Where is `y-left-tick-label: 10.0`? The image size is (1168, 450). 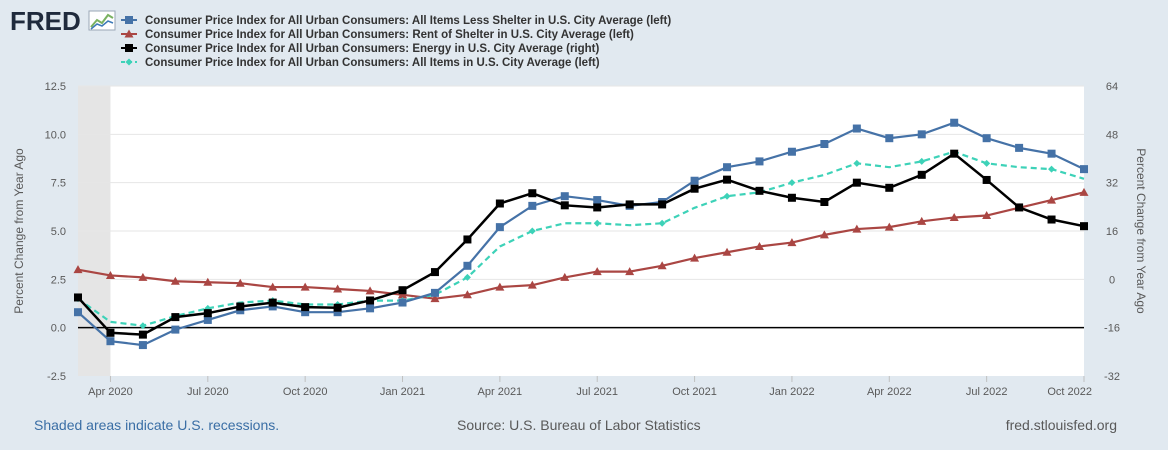
y-left-tick-label: 10.0 is located at coordinates (55, 135).